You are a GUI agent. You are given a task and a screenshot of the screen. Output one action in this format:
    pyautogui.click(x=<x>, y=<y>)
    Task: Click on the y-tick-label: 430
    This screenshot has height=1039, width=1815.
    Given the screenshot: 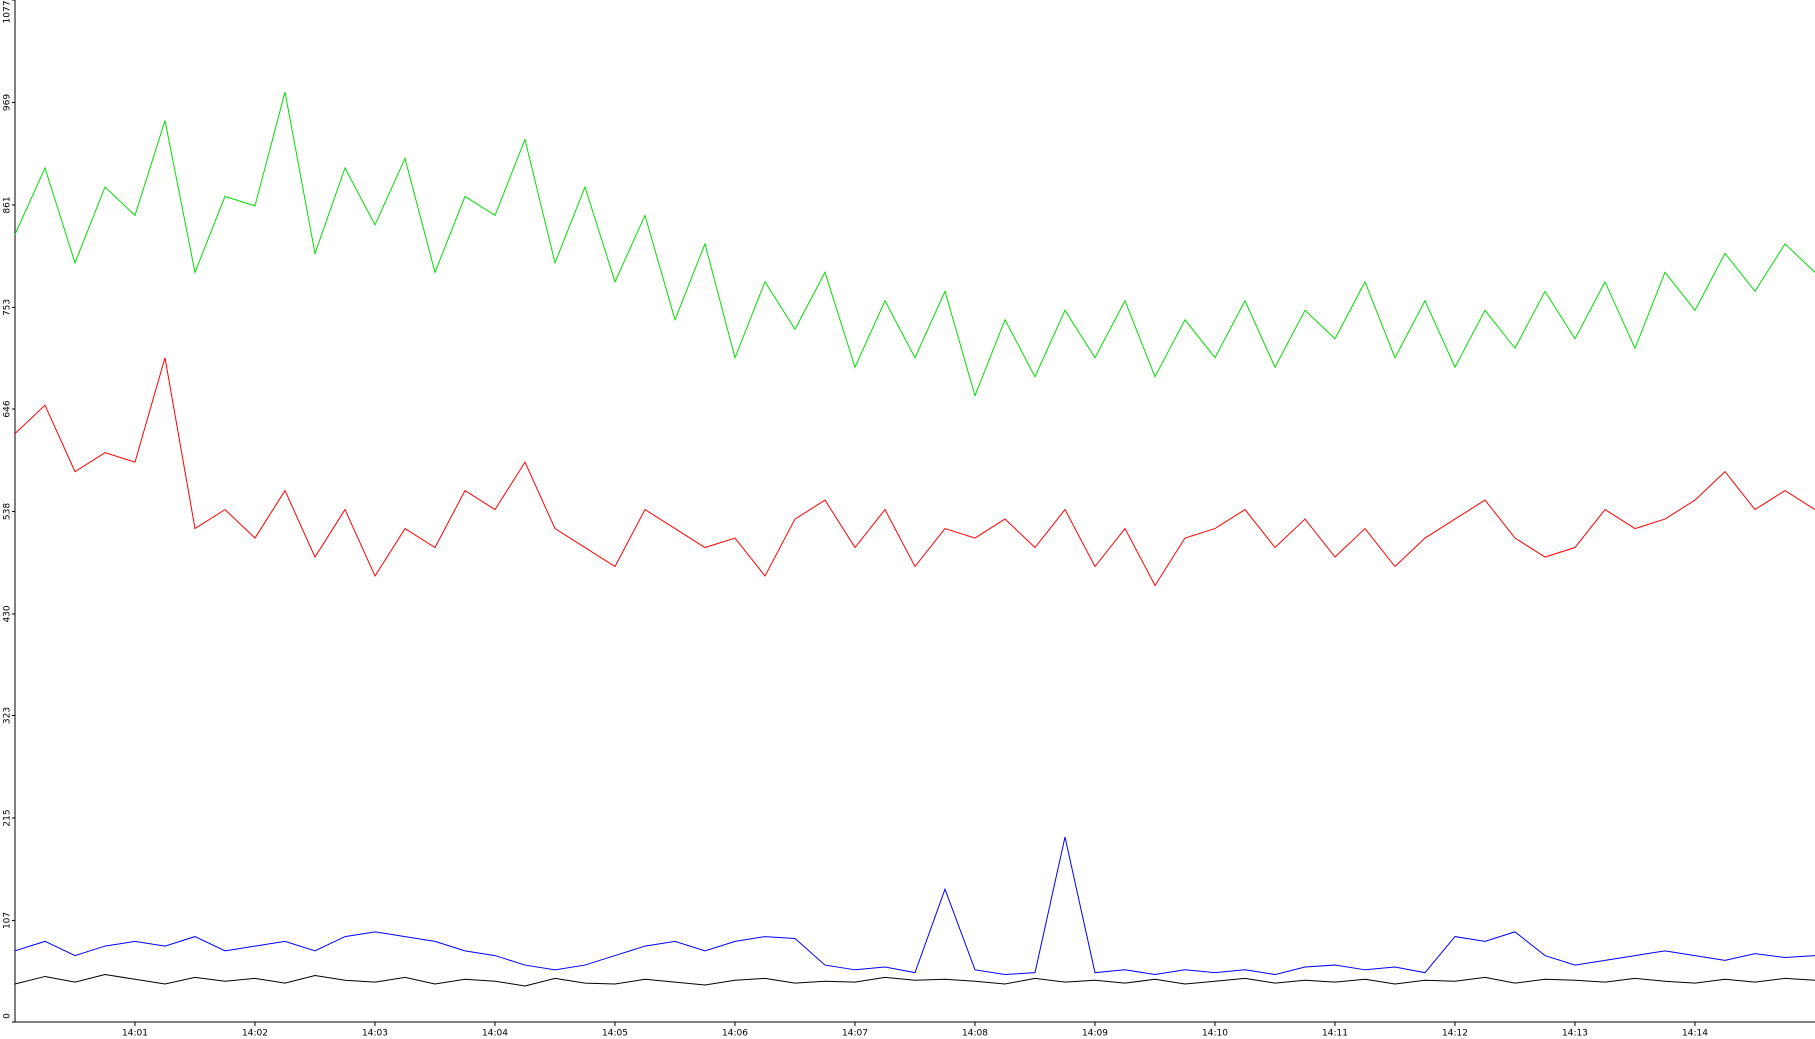 What is the action you would take?
    pyautogui.click(x=8, y=613)
    